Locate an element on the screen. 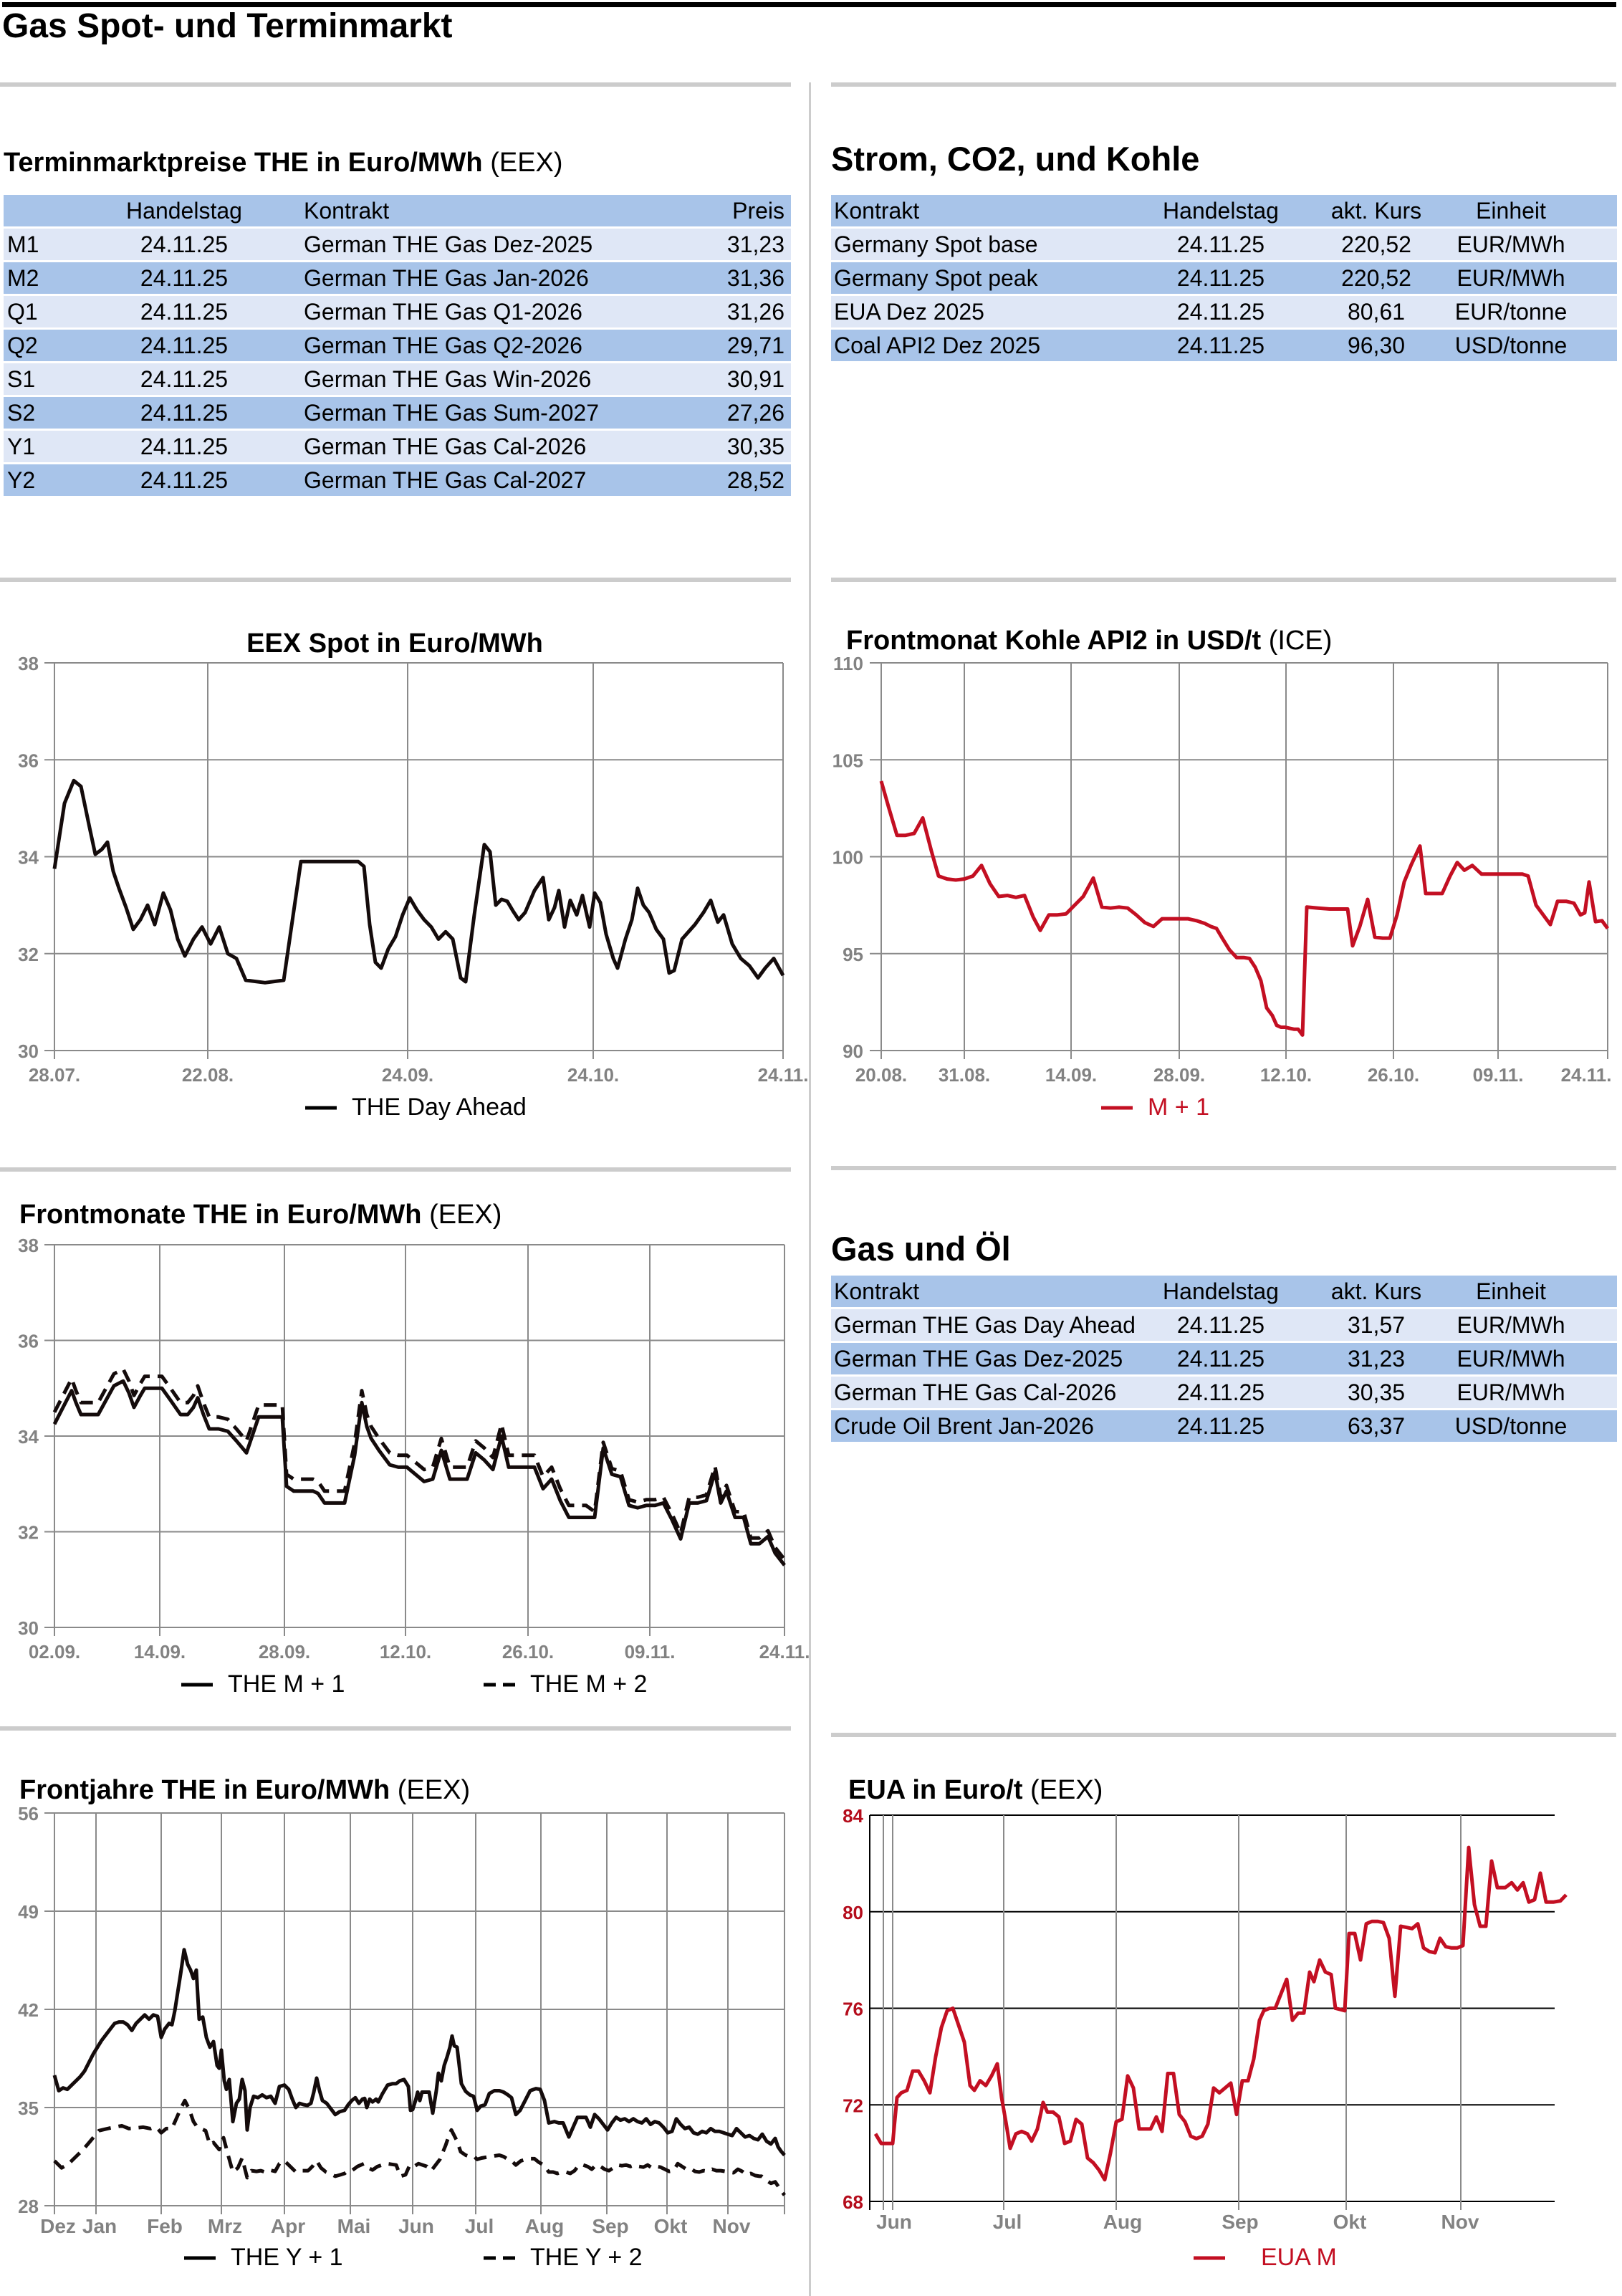  svg-text: 35 is located at coordinates (28, 2108).